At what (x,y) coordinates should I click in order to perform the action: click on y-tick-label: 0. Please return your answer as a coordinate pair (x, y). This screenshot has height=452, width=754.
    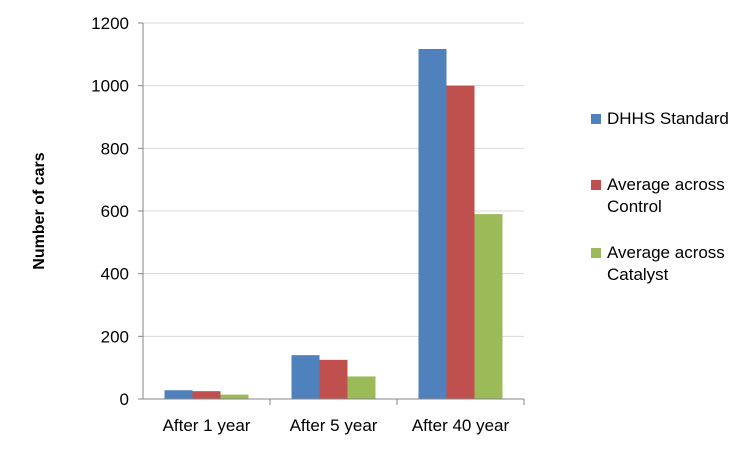
    Looking at the image, I should click on (124, 399).